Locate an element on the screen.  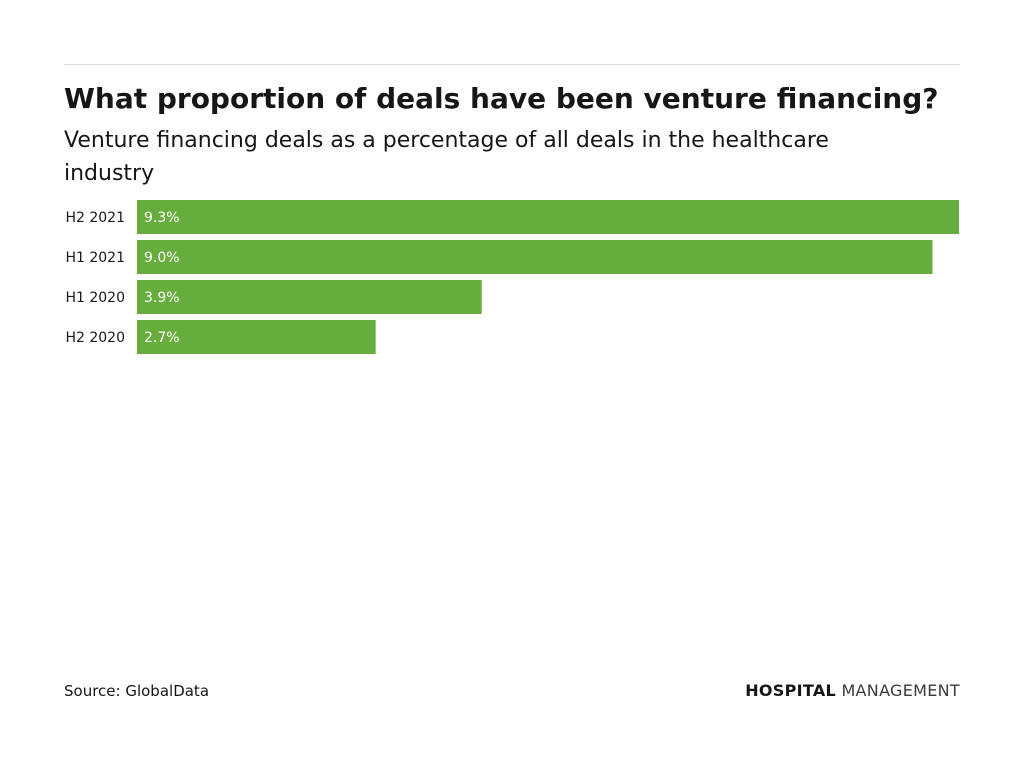
bar-value-label: 9.3% is located at coordinates (162, 218).